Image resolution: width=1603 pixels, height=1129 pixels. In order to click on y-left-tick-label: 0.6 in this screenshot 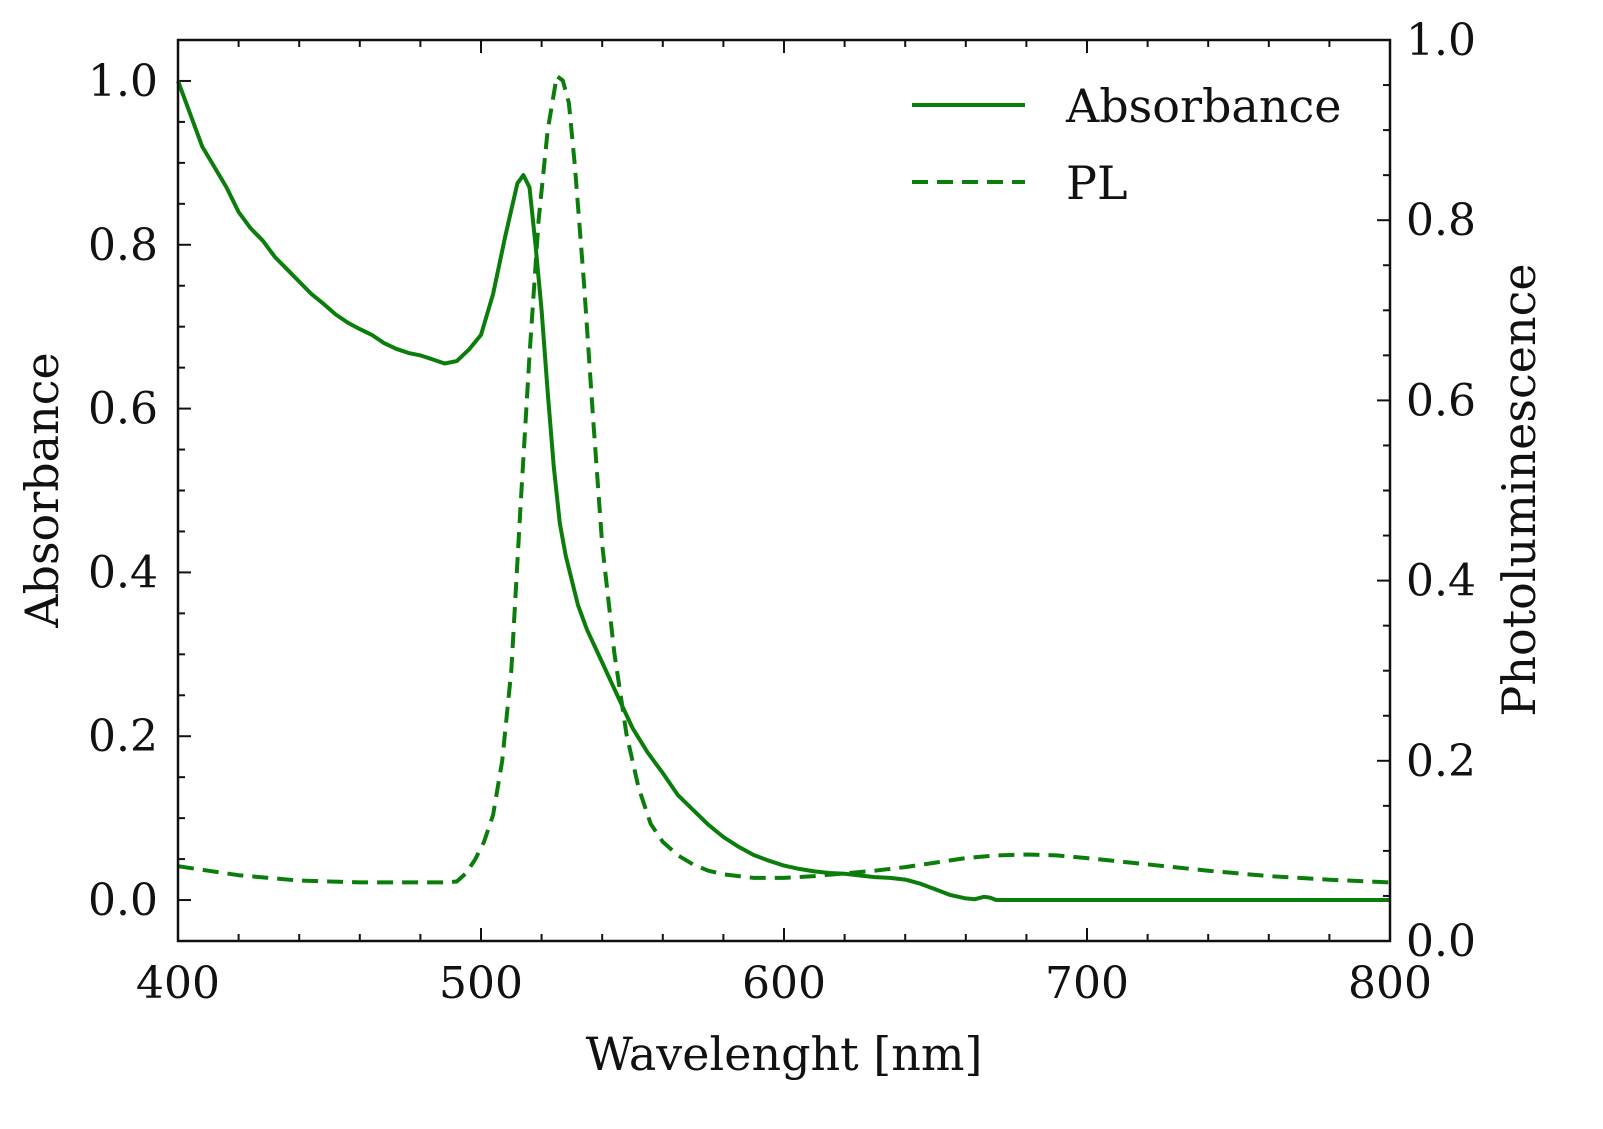, I will do `click(123, 409)`.